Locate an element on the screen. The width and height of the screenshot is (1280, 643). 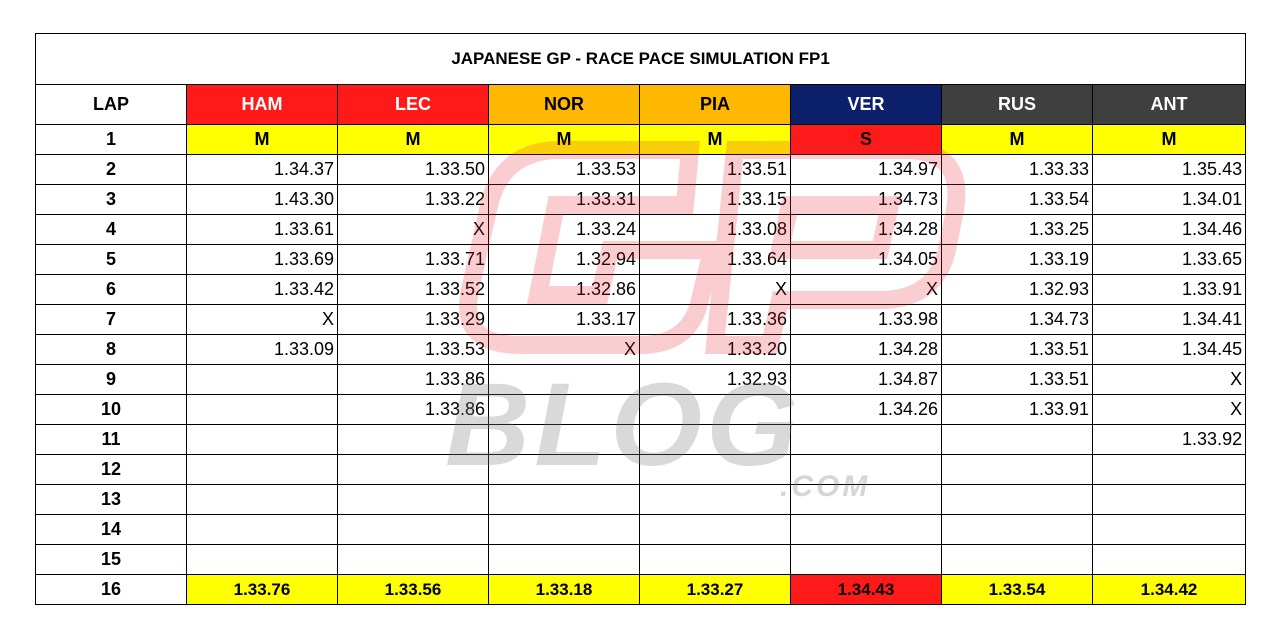
lap-number: 2 is located at coordinates (111, 169).